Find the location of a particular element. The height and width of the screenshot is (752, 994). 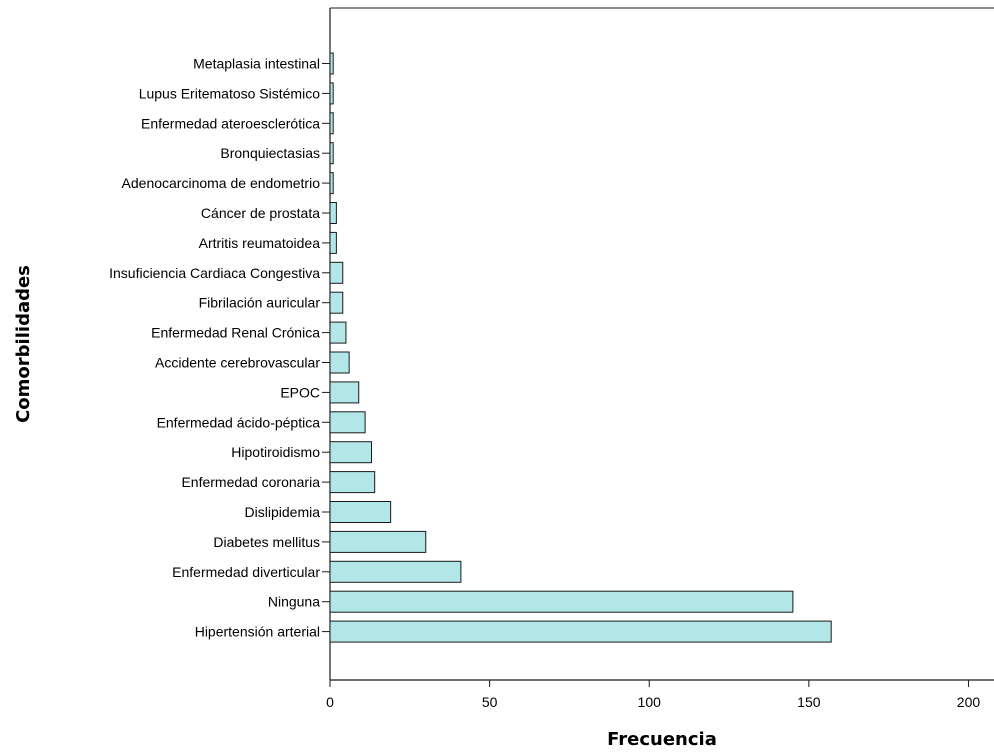

category-label-6: Artritis reumatoidea is located at coordinates (260, 243).